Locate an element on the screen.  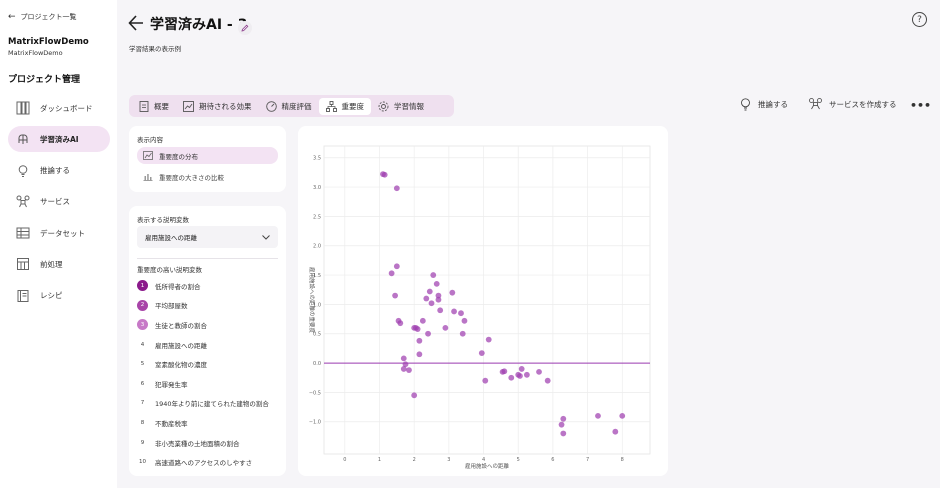
x-axis-label: 雇用施設への距離 is located at coordinates (487, 466).